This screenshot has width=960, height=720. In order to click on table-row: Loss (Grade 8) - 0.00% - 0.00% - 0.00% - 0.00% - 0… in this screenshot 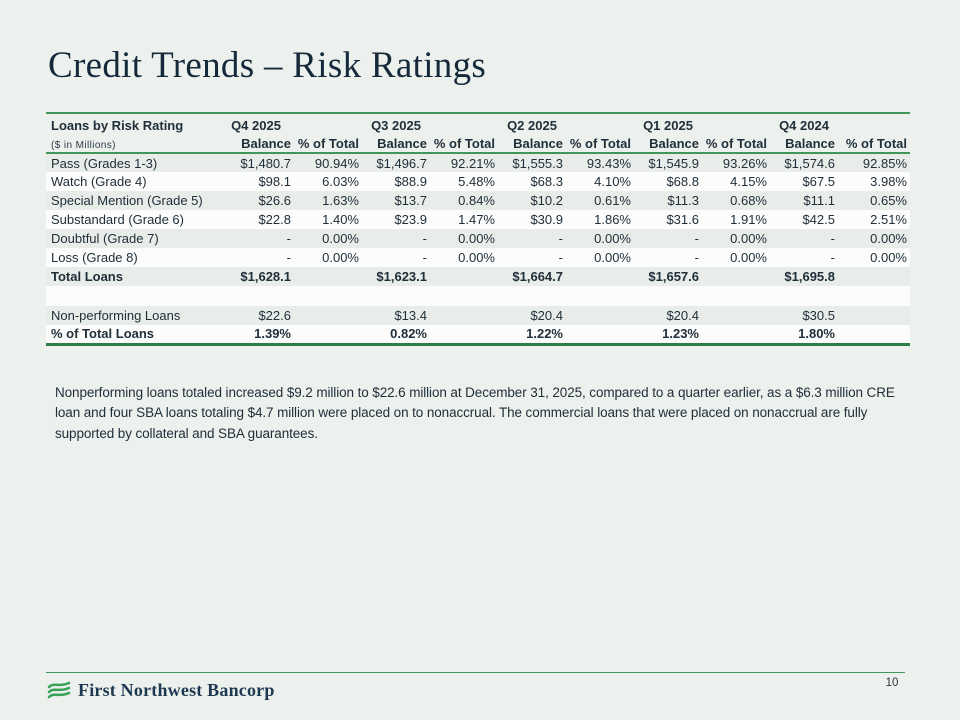, I will do `click(478, 257)`.